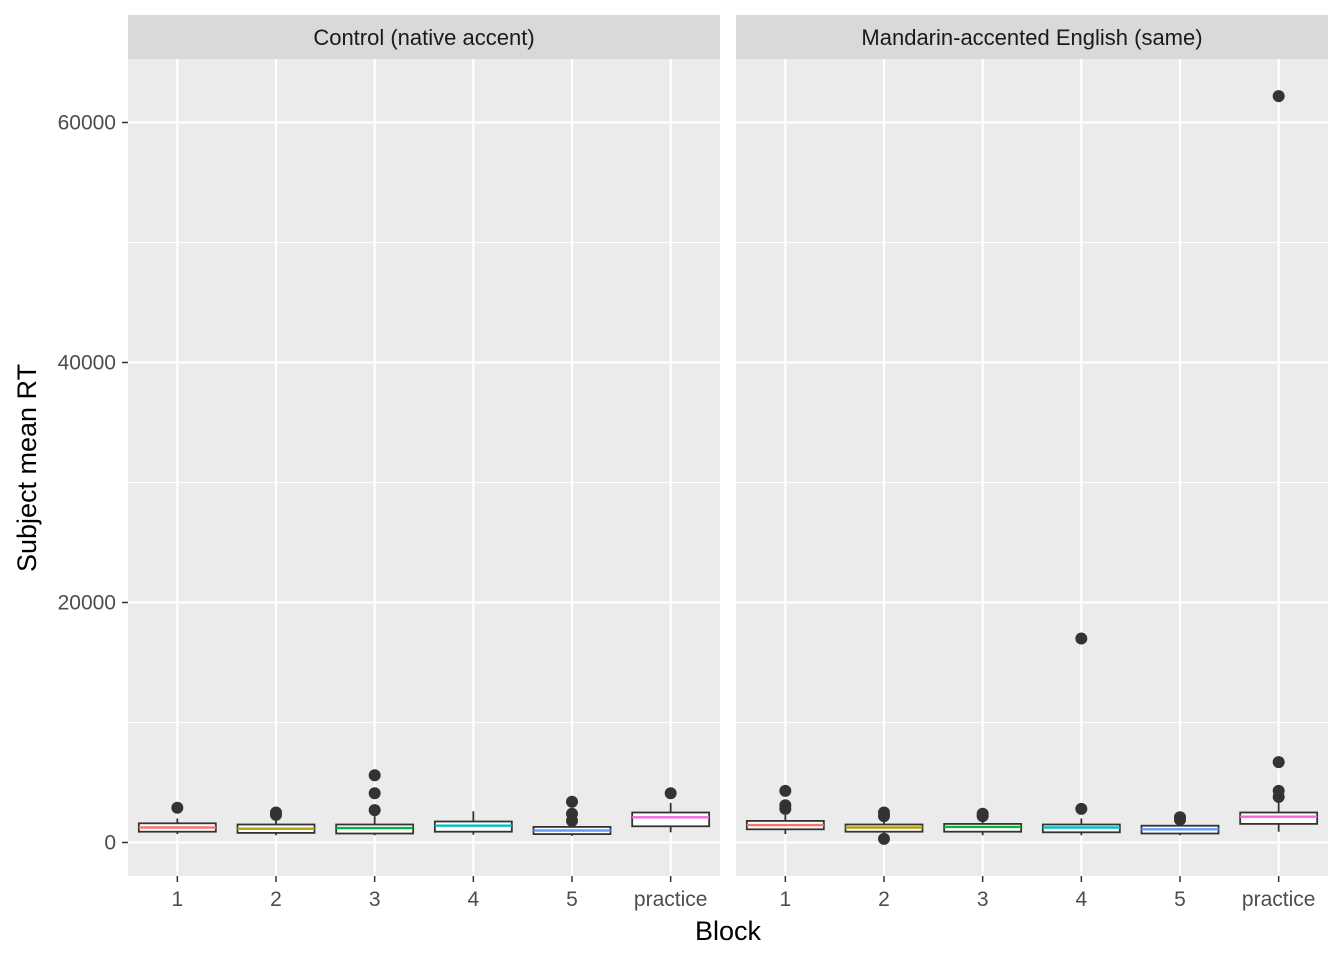  Describe the element at coordinates (93, 483) in the screenshot. I see `y-axis: 0 20000 40000 60000` at that location.